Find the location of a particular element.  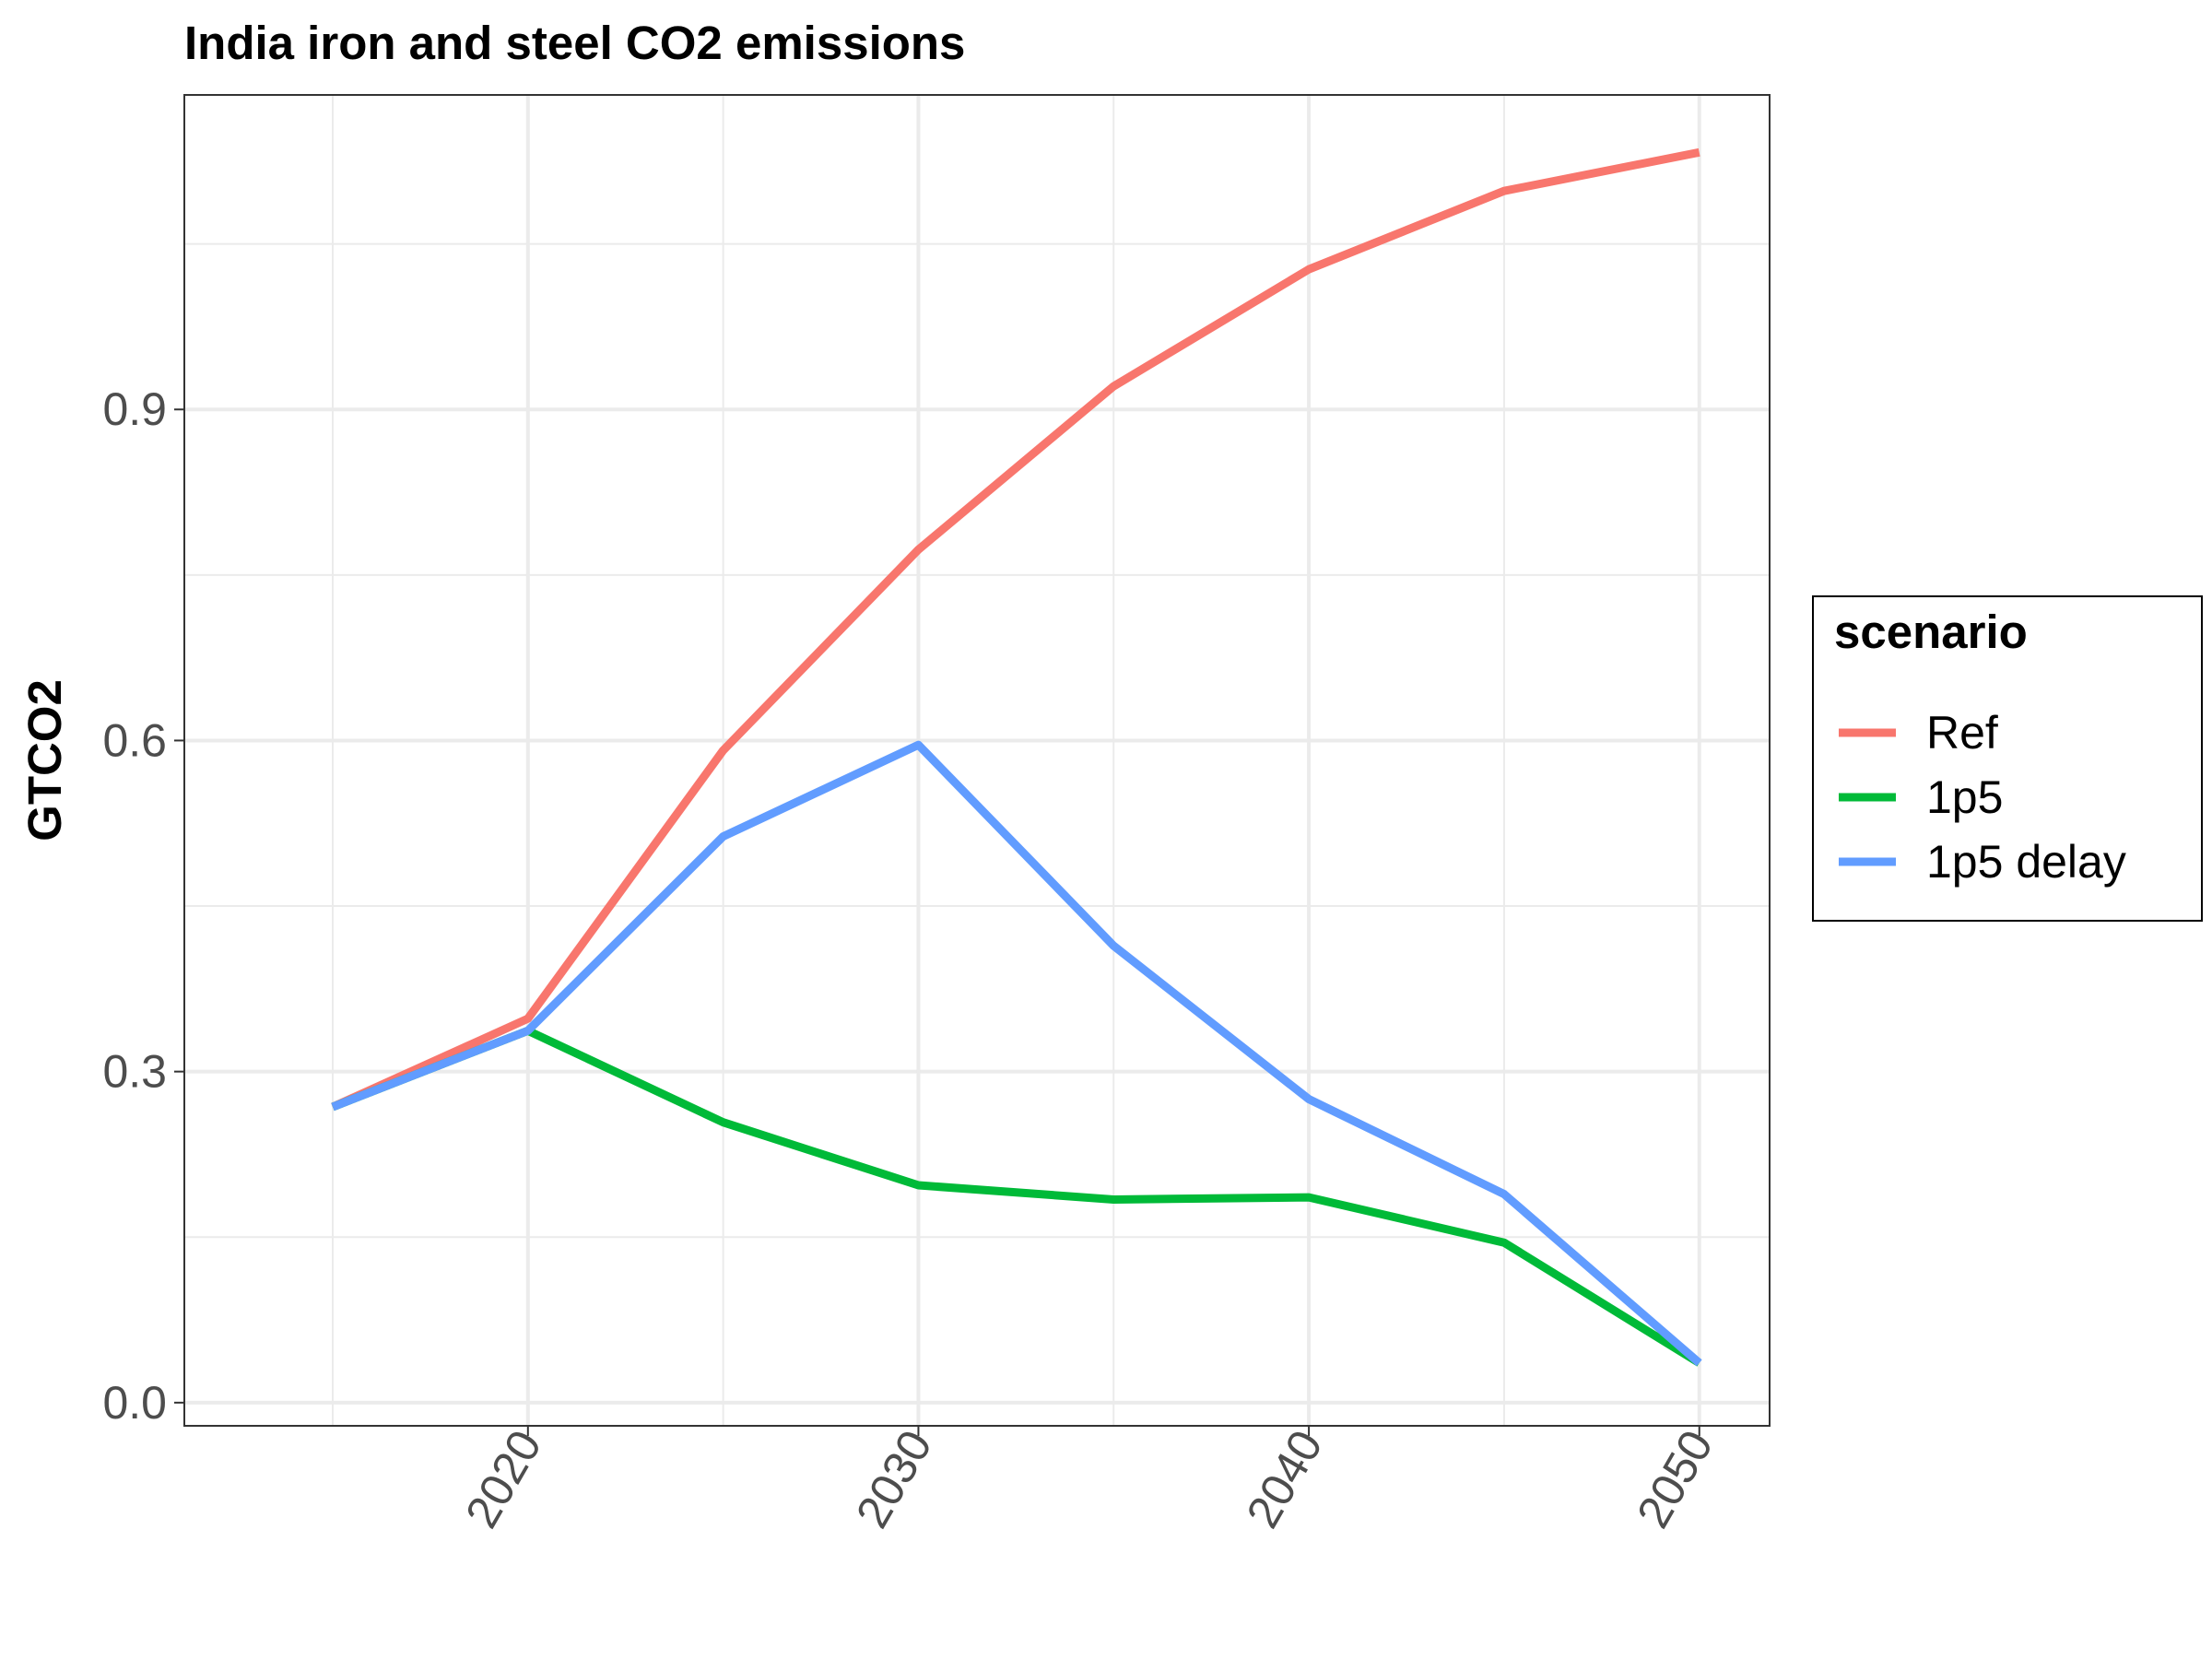

x-tick-label: 2030 is located at coordinates (894, 1479).